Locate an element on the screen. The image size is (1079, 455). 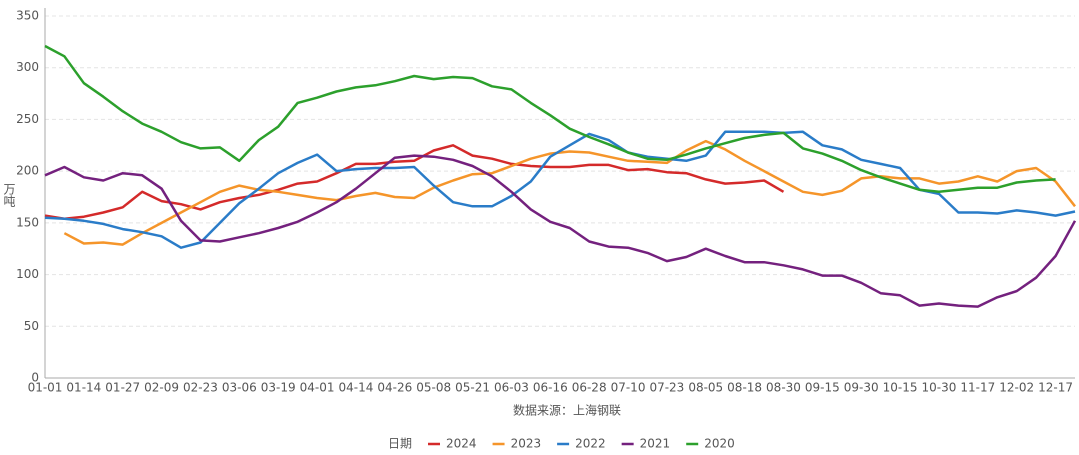
x-tick-label: 09-30 is located at coordinates (861, 388).